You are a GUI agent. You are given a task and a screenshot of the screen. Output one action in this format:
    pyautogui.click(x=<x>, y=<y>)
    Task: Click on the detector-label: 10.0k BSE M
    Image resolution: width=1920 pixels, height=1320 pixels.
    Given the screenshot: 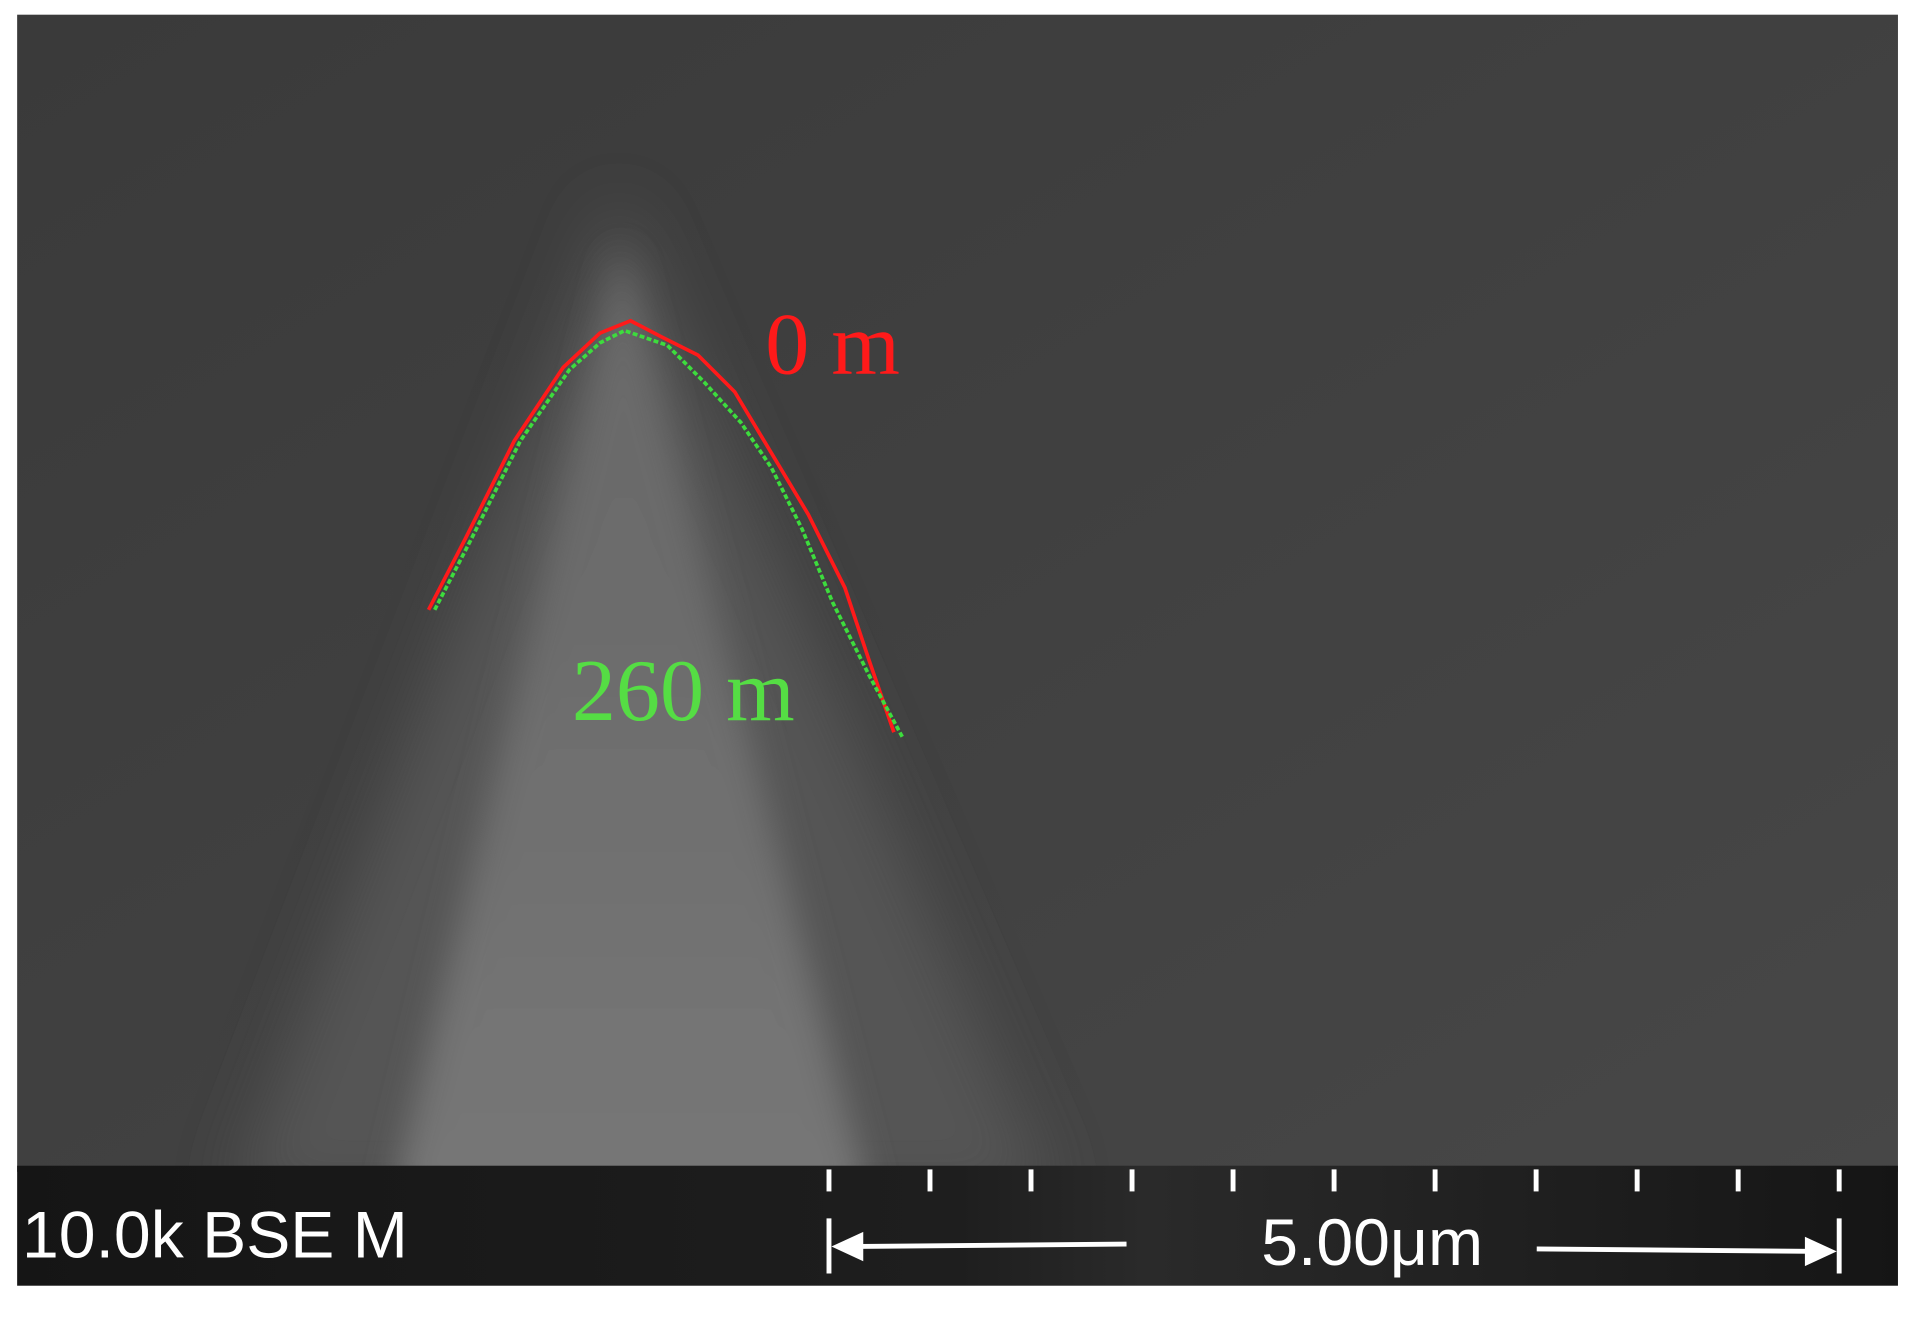 What is the action you would take?
    pyautogui.click(x=215, y=1236)
    